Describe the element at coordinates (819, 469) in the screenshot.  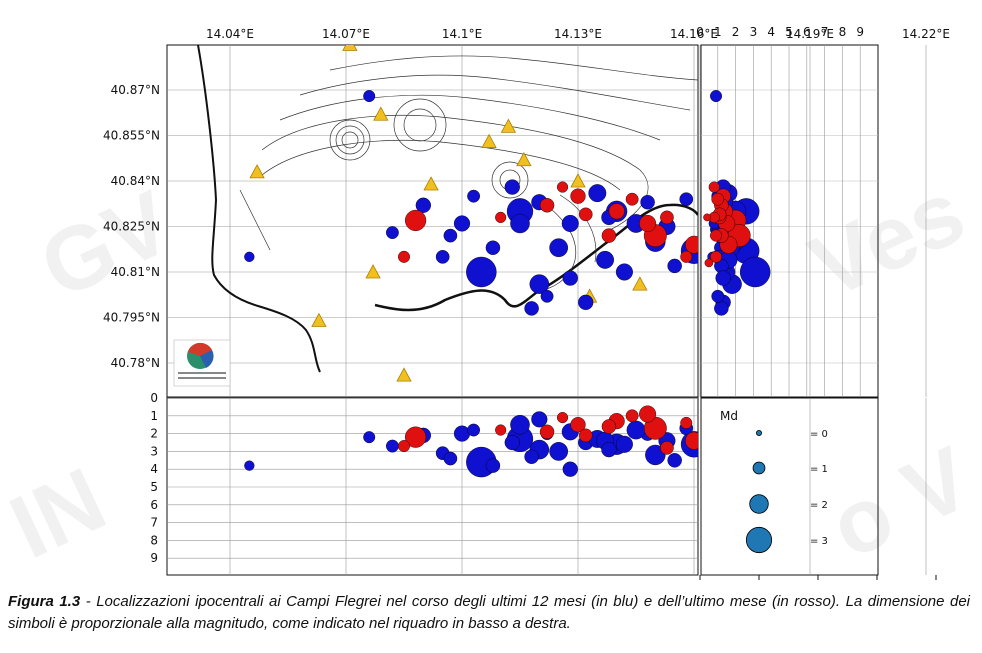
I see `legend-label: = 1` at that location.